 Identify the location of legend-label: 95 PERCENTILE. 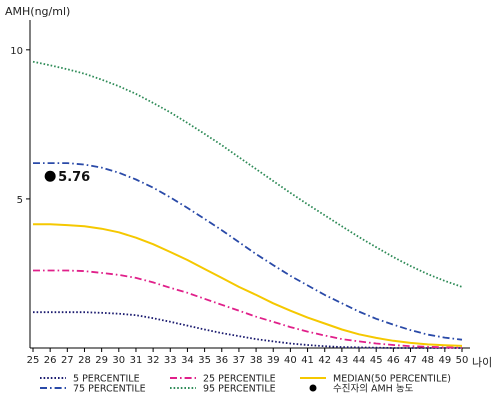
(239, 389).